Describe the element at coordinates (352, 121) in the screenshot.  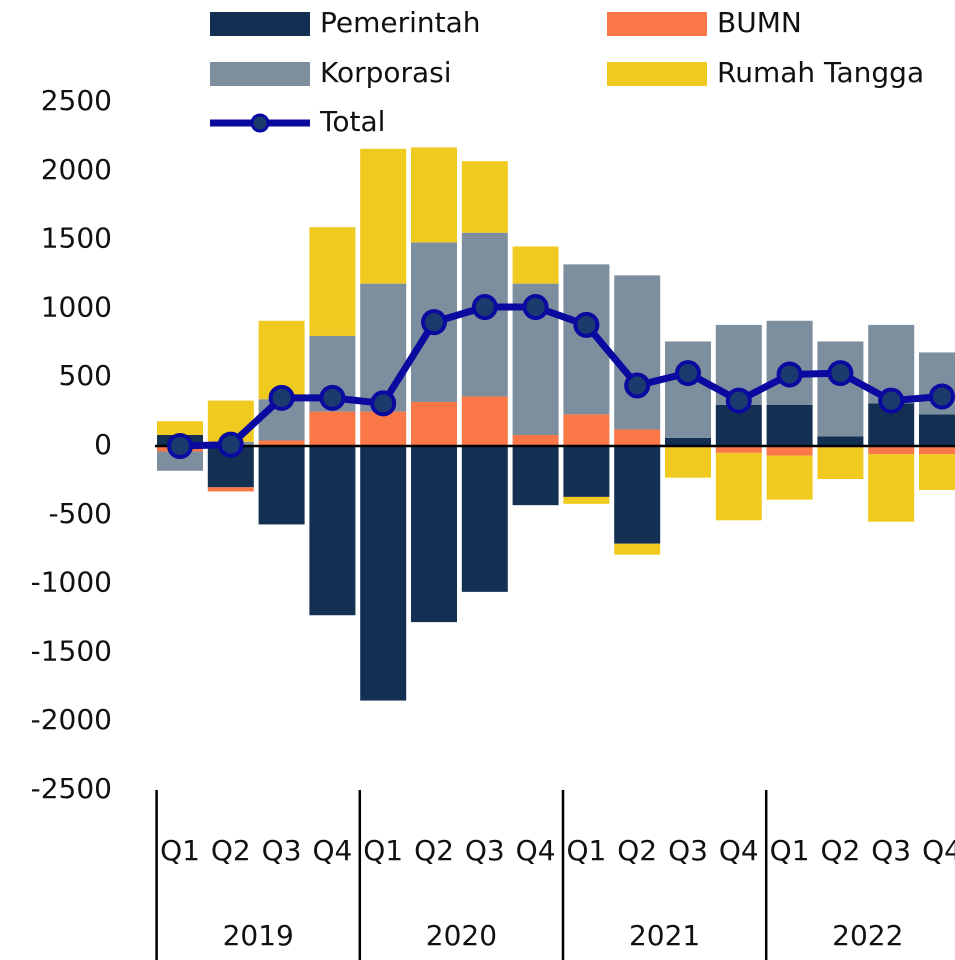
I see `legend-label: Total` at that location.